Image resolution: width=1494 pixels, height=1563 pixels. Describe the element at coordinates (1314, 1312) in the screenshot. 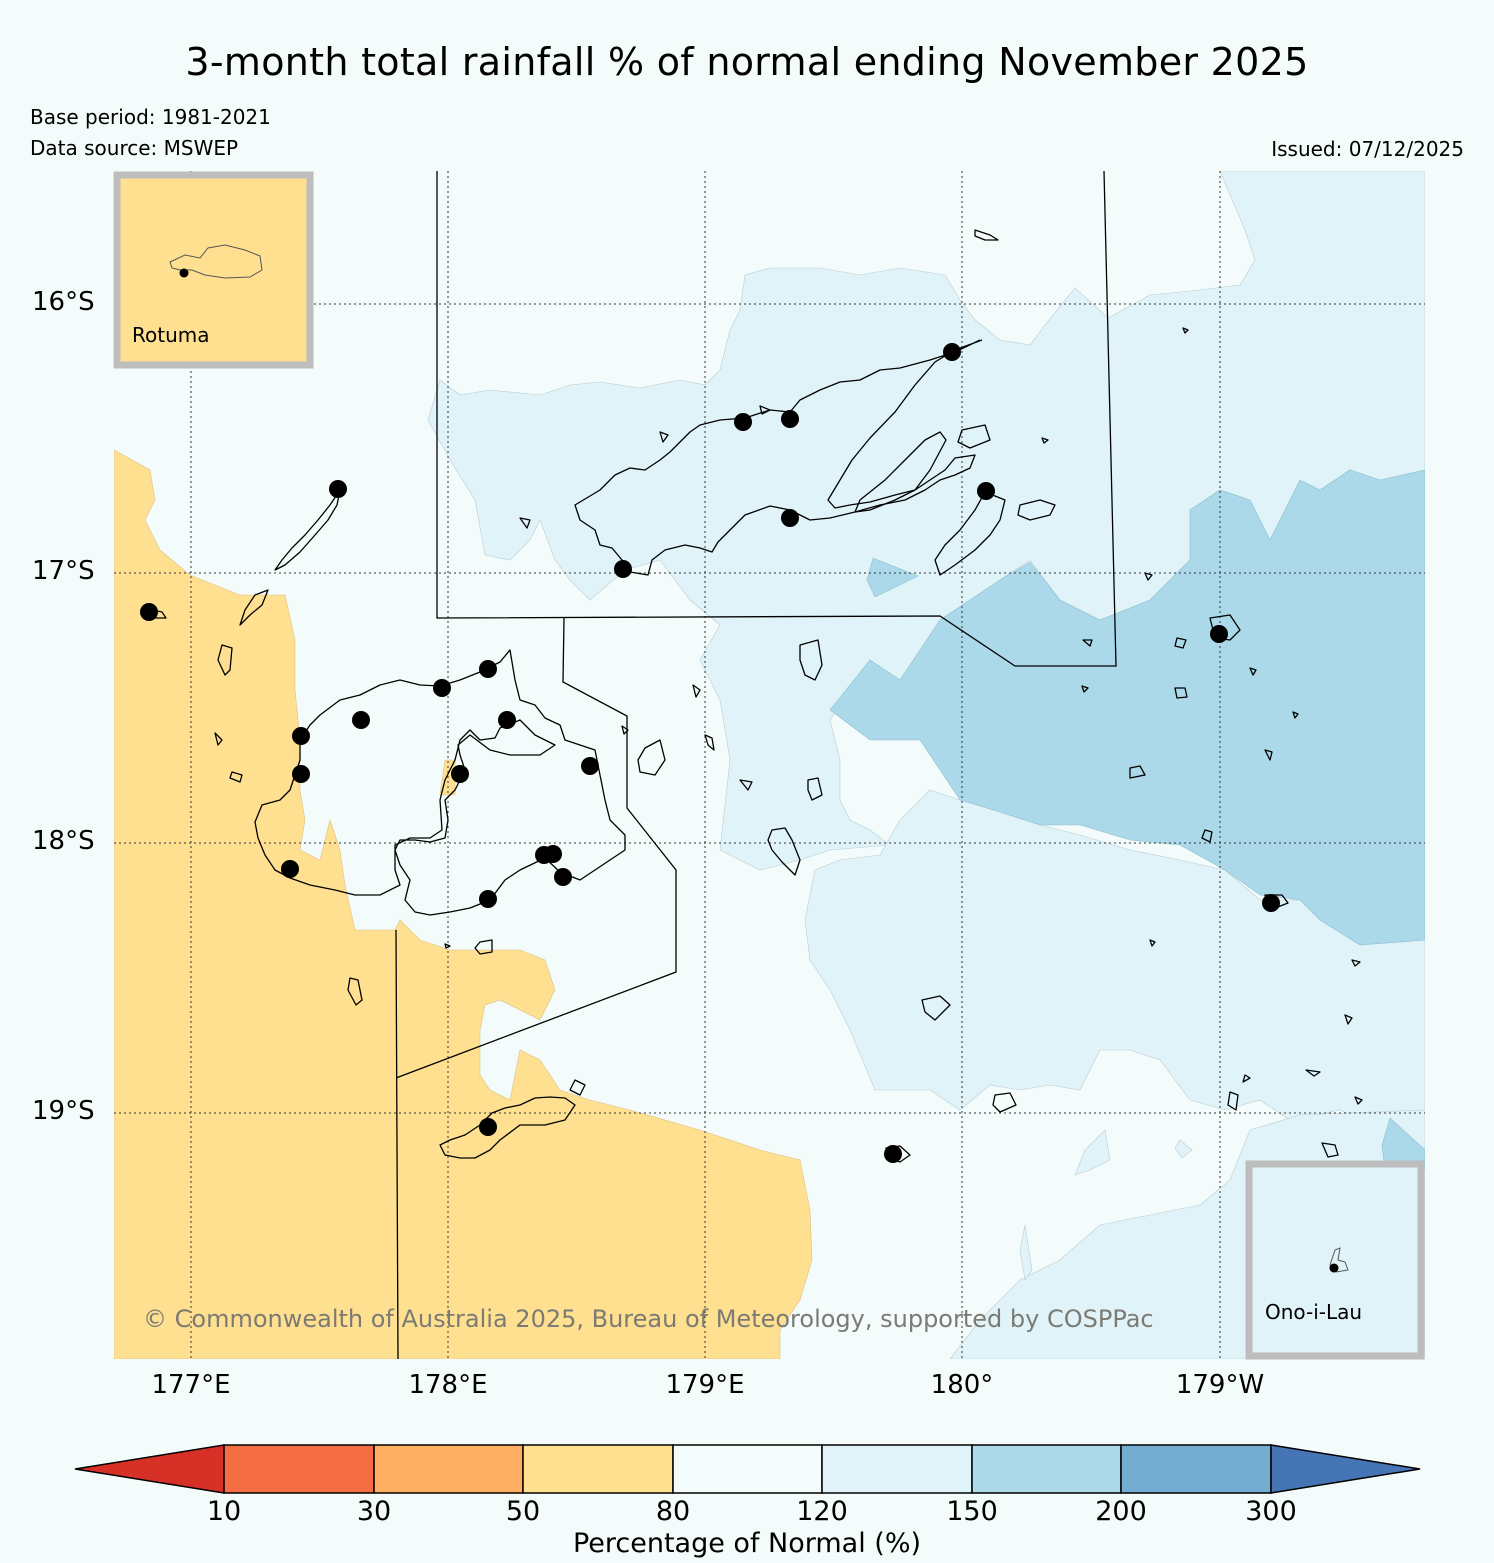

I see `ono-i-lau-label: Ono-i-Lau` at that location.